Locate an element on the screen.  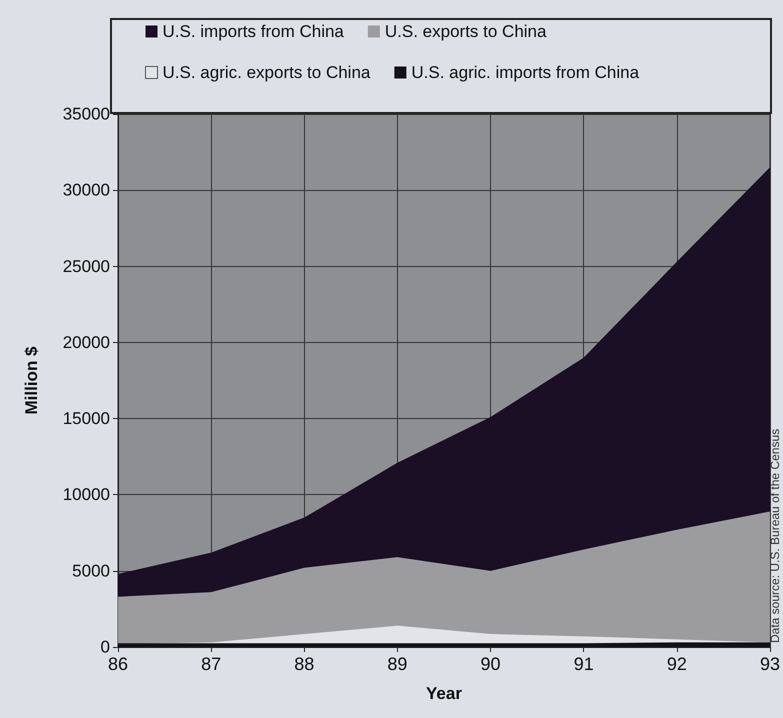
legend-label: U.S. agric. imports from China is located at coordinates (525, 72).